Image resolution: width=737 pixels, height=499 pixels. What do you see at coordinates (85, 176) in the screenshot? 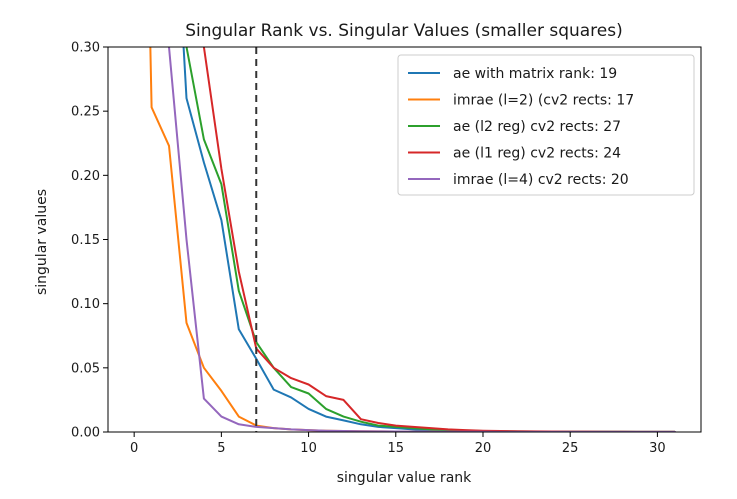
I see `y-tick-label: 0.20` at bounding box center [85, 176].